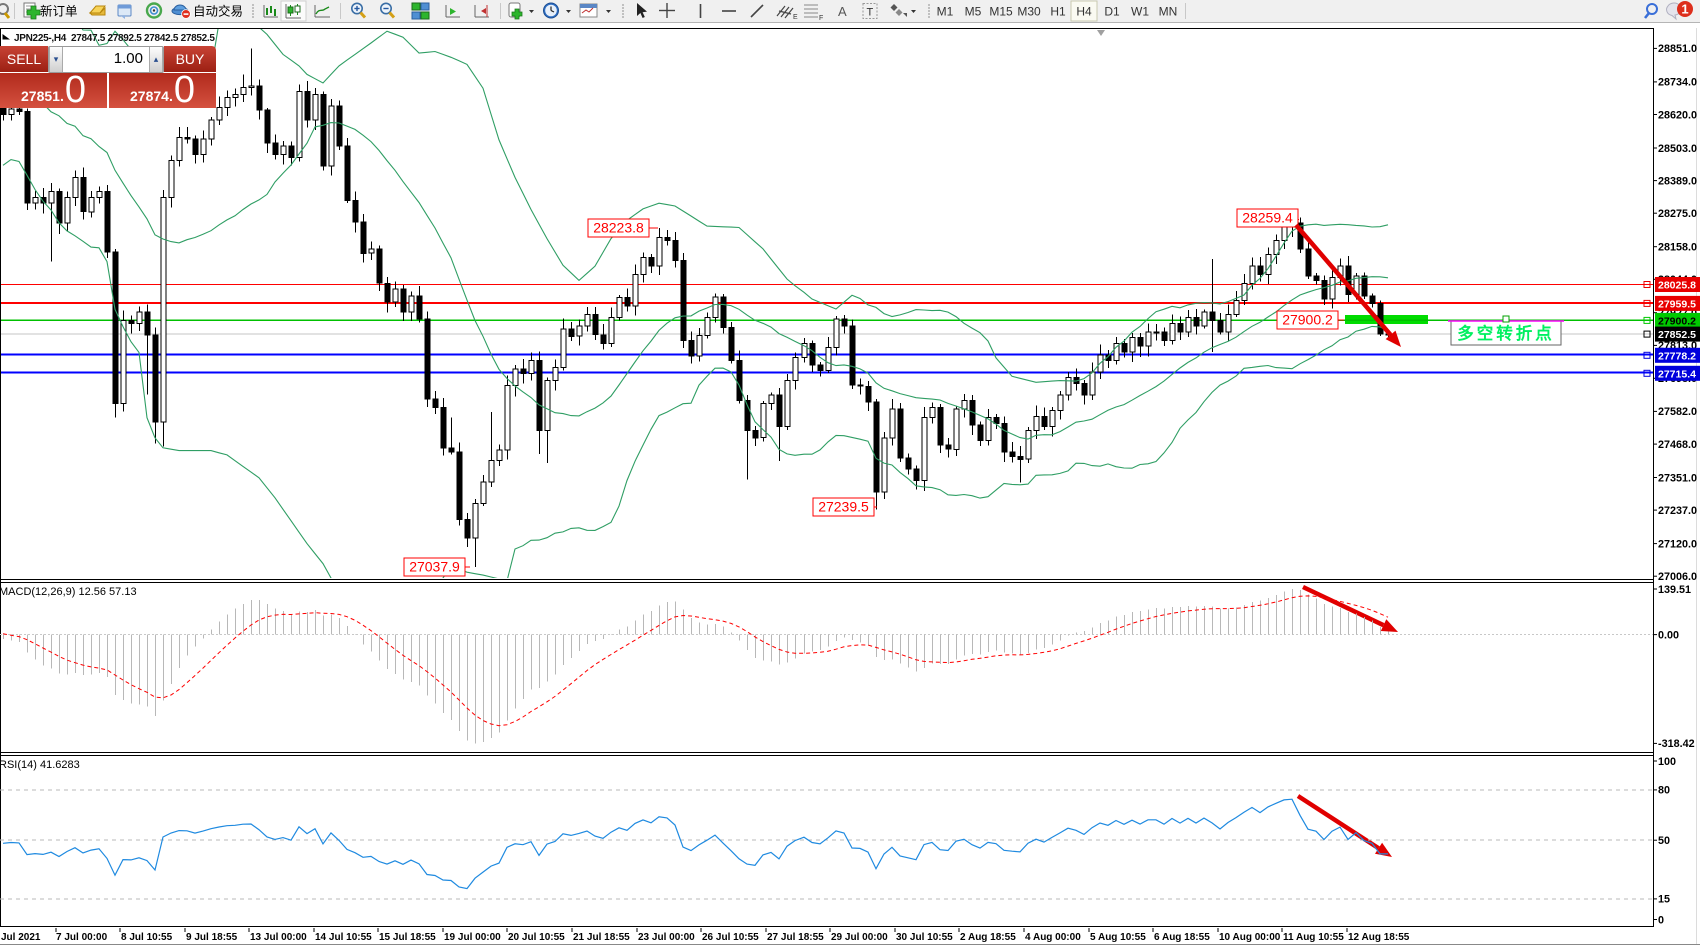 The height and width of the screenshot is (945, 1700). Describe the element at coordinates (1058, 12) in the screenshot. I see `svg-text: H1` at that location.